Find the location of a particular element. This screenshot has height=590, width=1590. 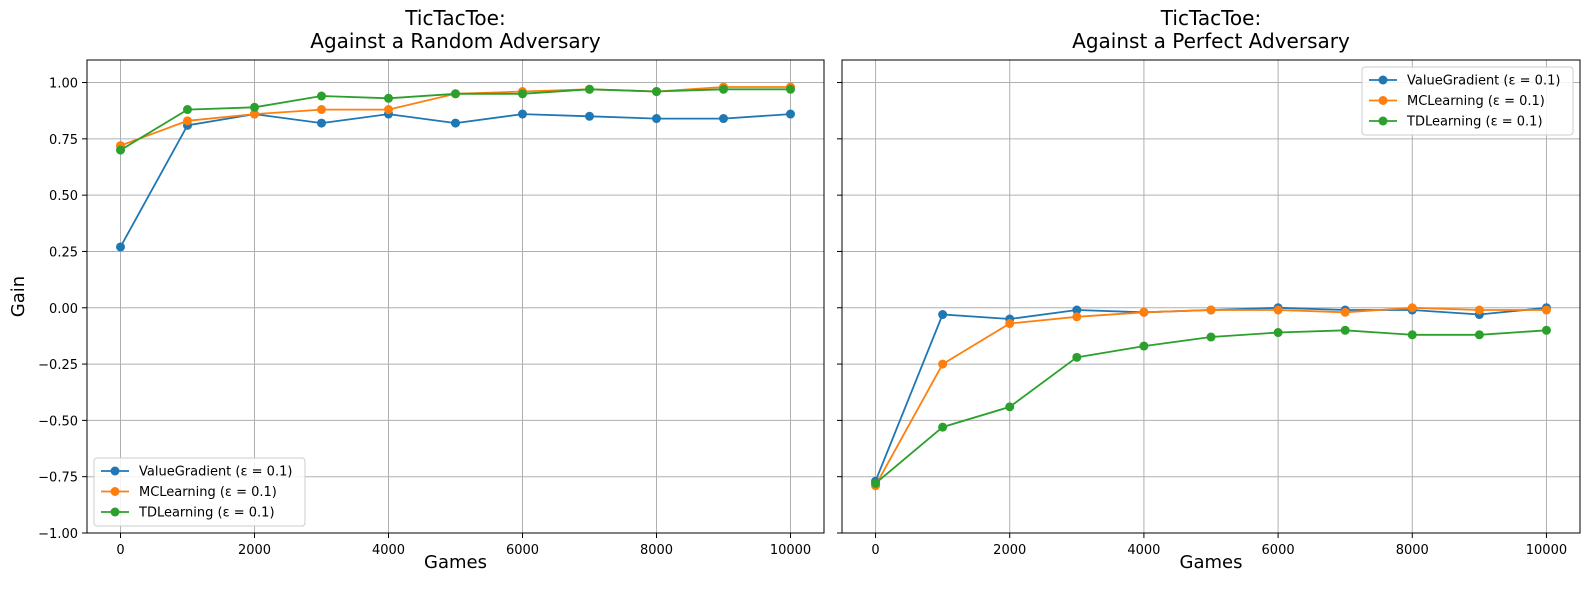

y-tick-label: −0.75 is located at coordinates (58, 478).